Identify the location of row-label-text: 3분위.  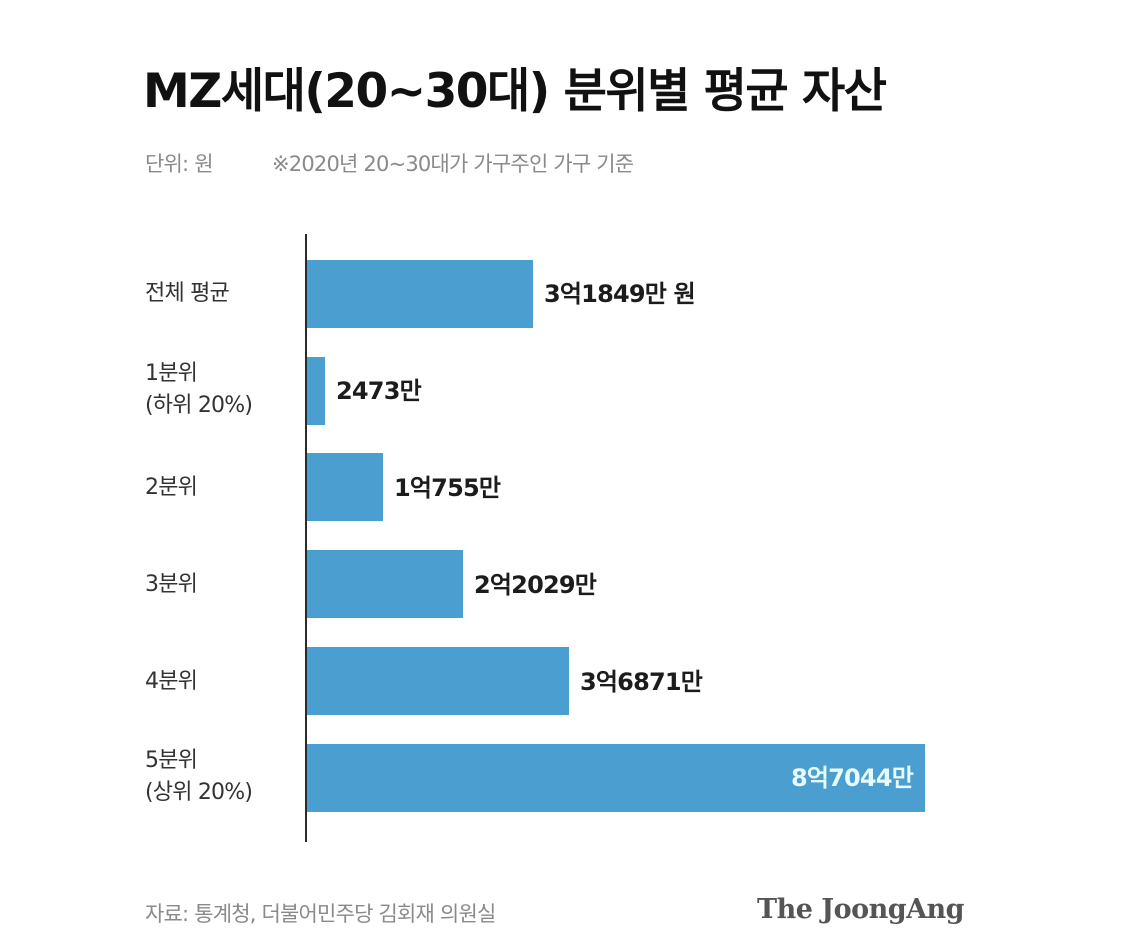
(171, 584).